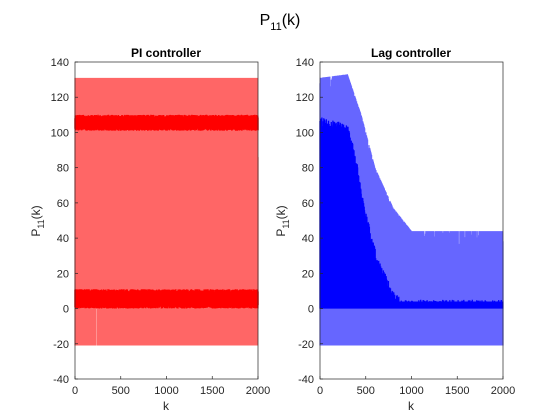 Image resolution: width=560 pixels, height=420 pixels. Describe the element at coordinates (280, 22) in the screenshot. I see `figure-title: P11(k)` at that location.